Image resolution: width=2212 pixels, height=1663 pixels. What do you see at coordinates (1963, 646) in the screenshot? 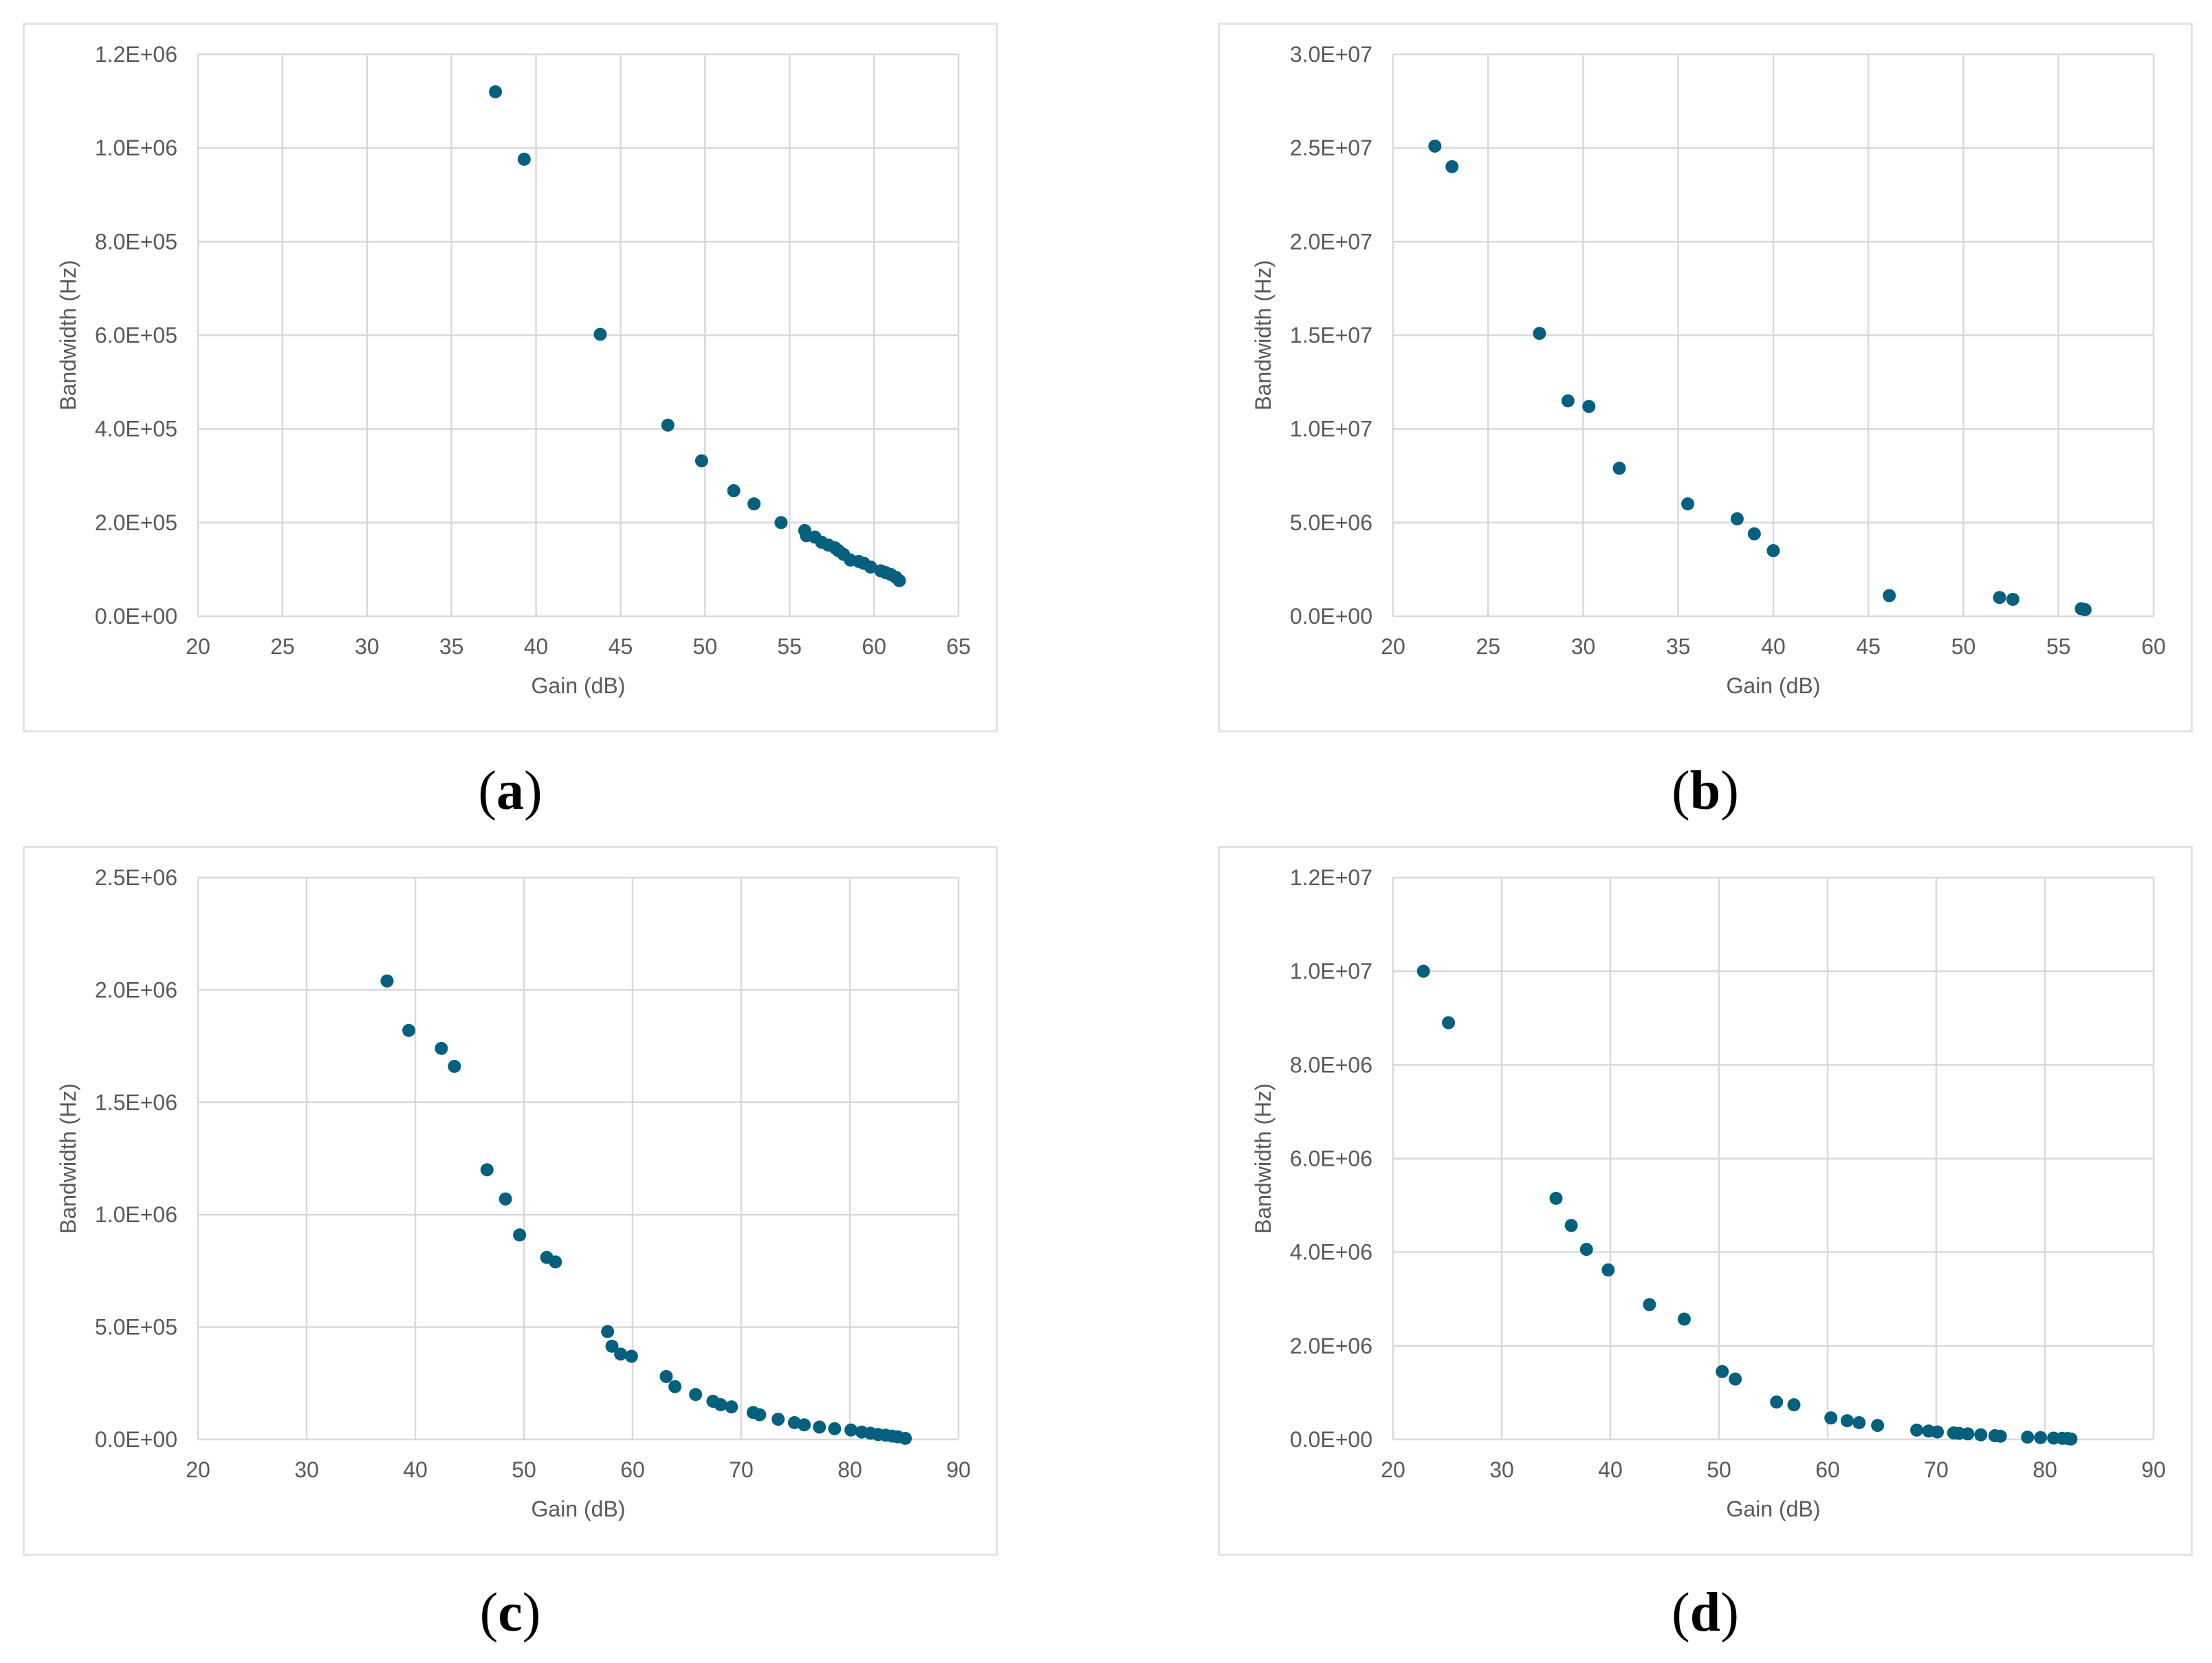
I see `chart-b-xtick-label: 50` at bounding box center [1963, 646].